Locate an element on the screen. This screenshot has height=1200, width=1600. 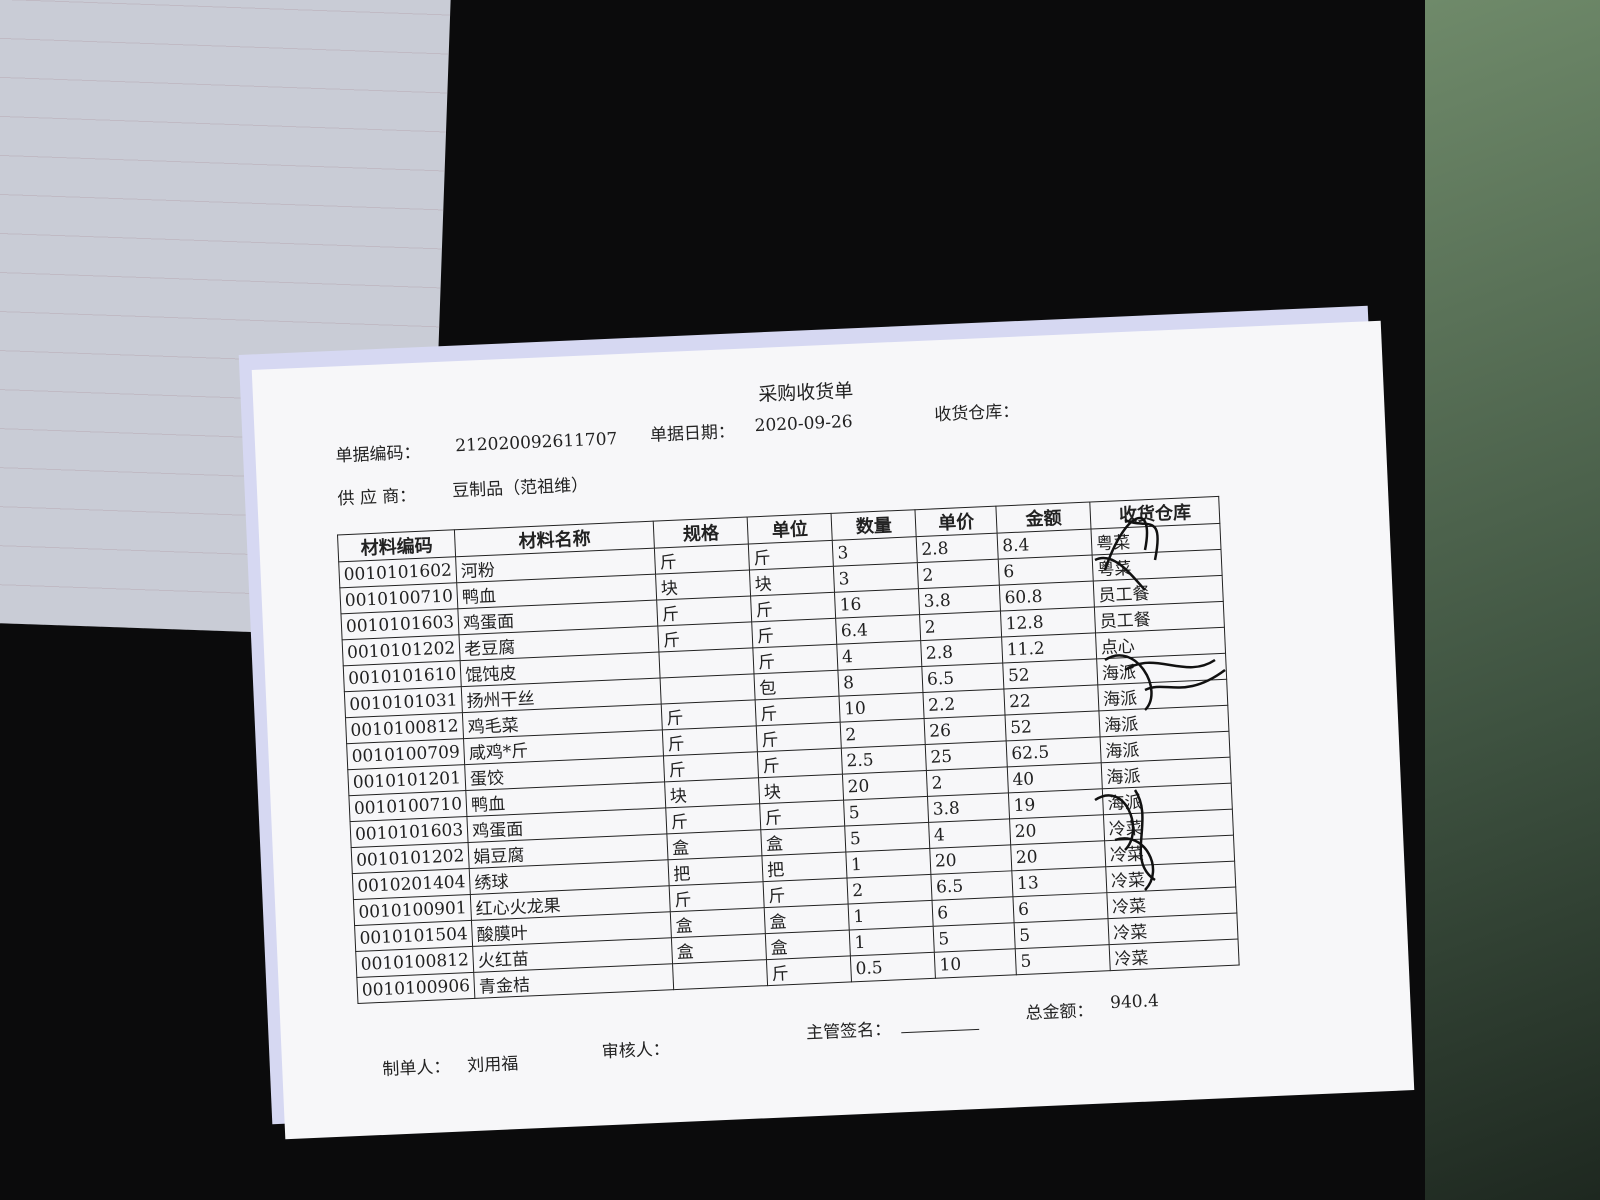
doc-no: 212020092611707 is located at coordinates (536, 443).